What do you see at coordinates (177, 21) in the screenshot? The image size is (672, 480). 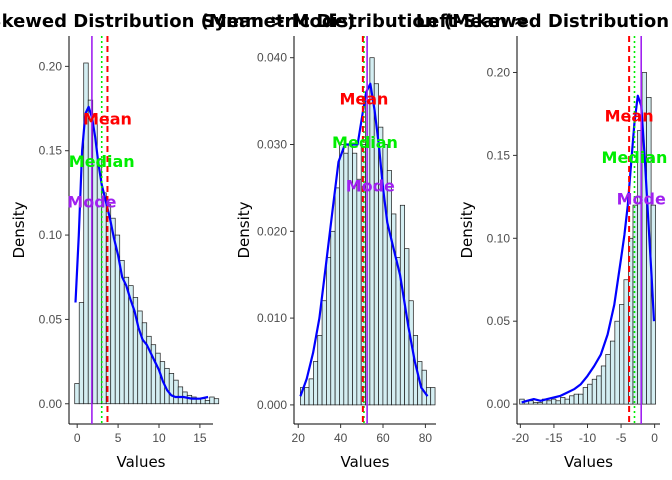 I see `panel-title: Right-Skewed Distribution (Mean > Mode)` at bounding box center [177, 21].